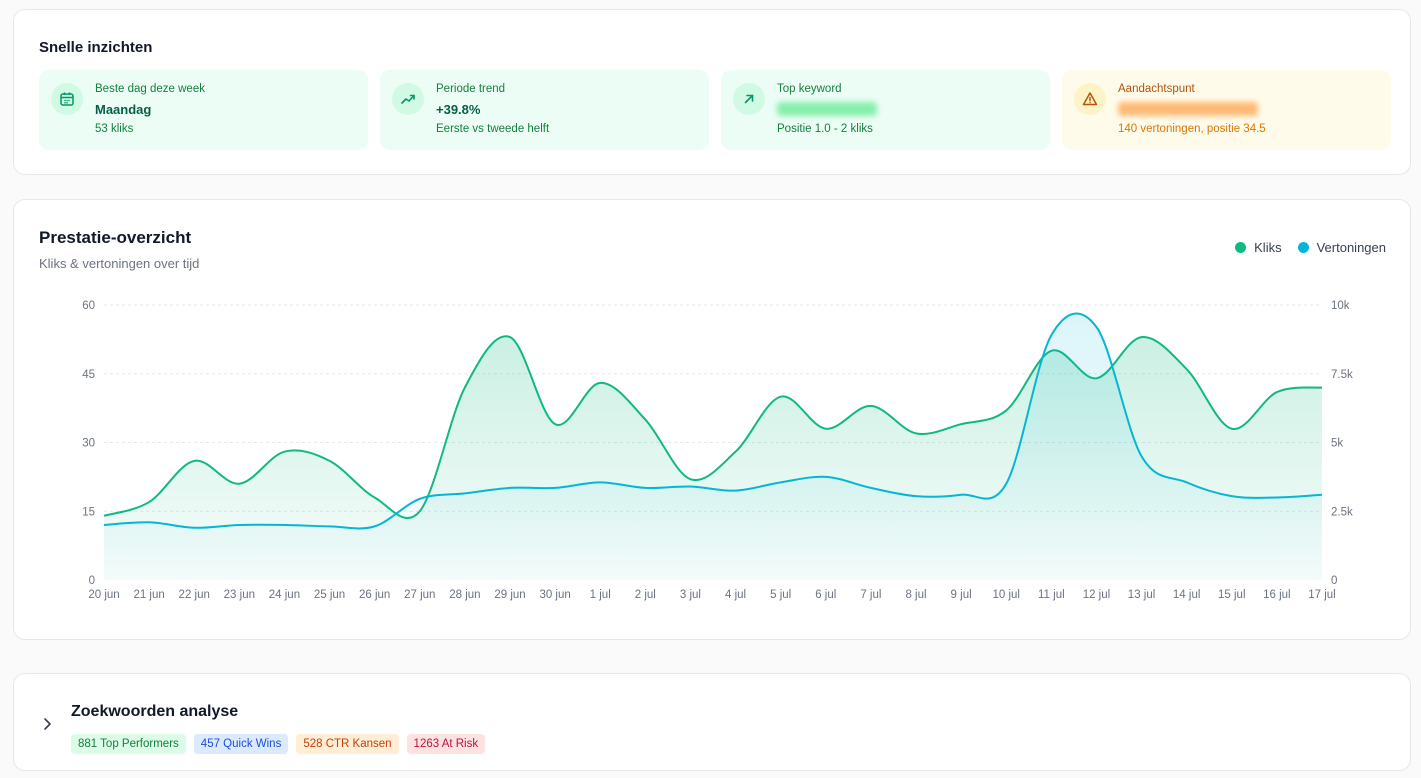 This screenshot has width=1421, height=778. I want to click on y-right-tick-label: 5k, so click(1337, 444).